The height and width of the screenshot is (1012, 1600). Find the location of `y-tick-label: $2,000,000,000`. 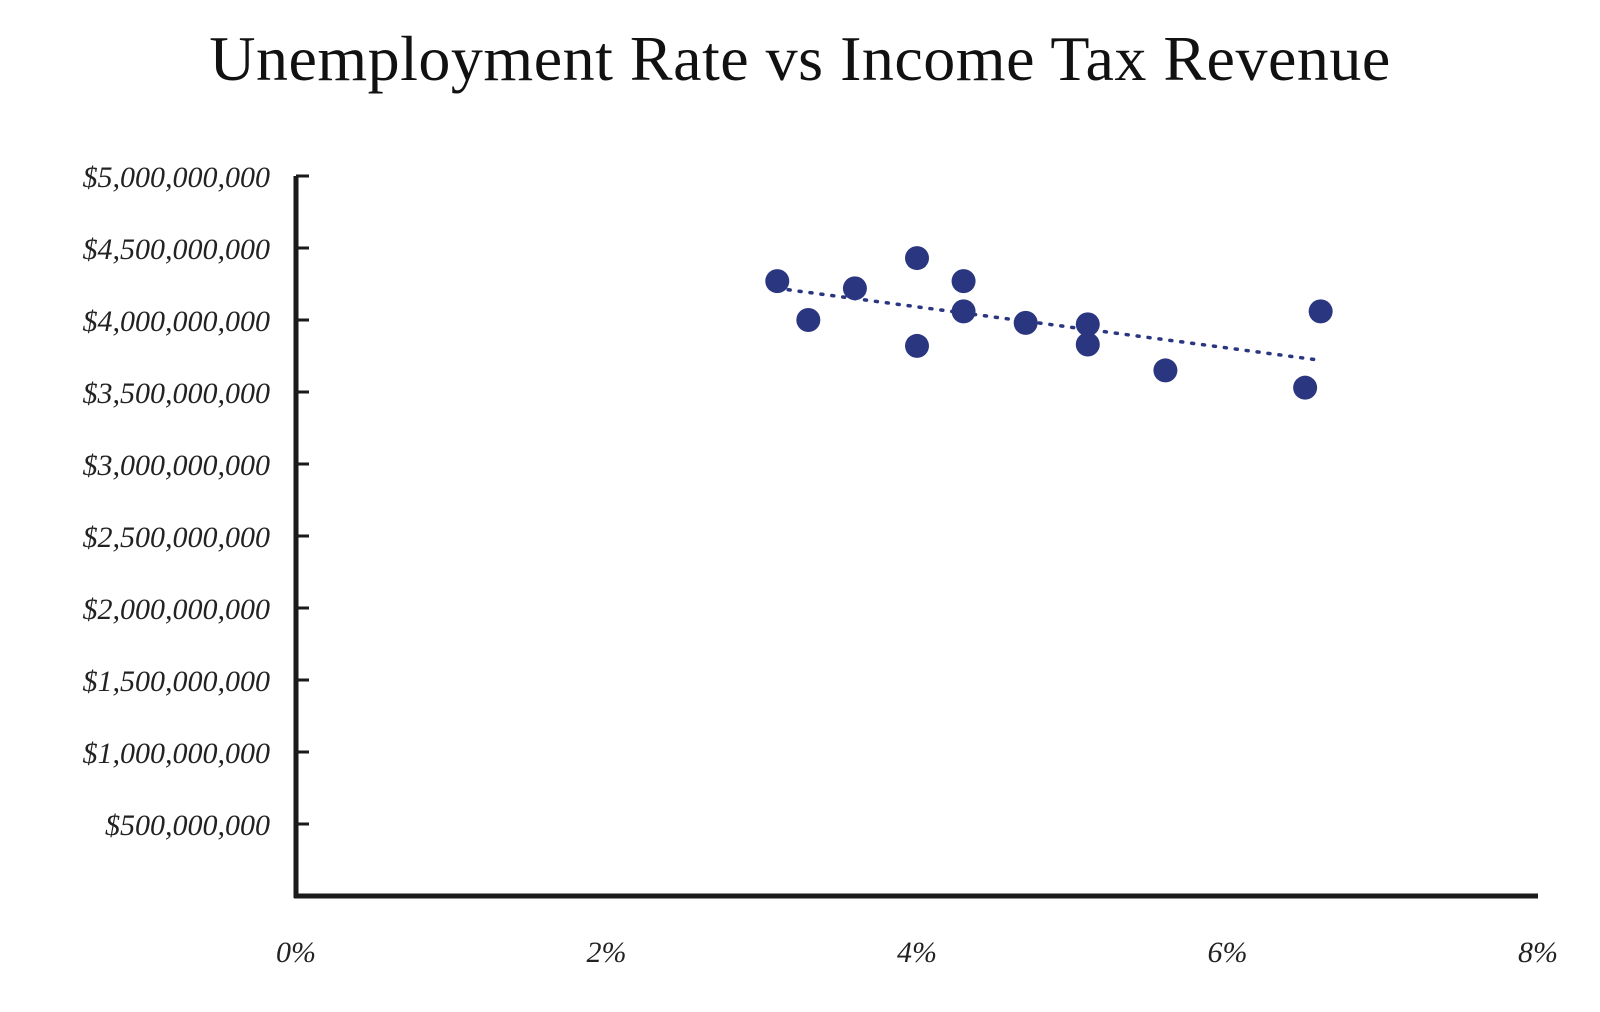

y-tick-label: $2,000,000,000 is located at coordinates (177, 609).